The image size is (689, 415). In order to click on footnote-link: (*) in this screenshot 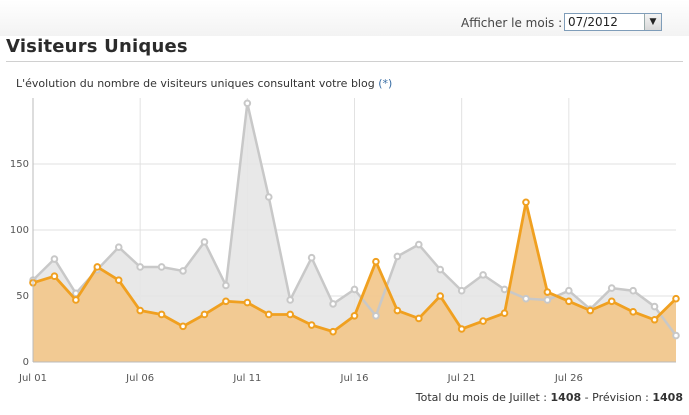, I will do `click(385, 83)`.